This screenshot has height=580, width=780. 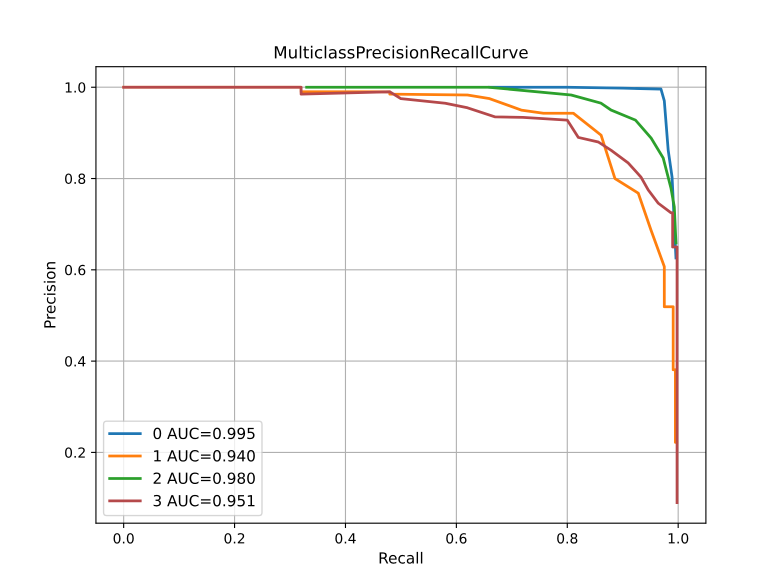 What do you see at coordinates (204, 434) in the screenshot?
I see `legend-label: 0 AUC=0.995` at bounding box center [204, 434].